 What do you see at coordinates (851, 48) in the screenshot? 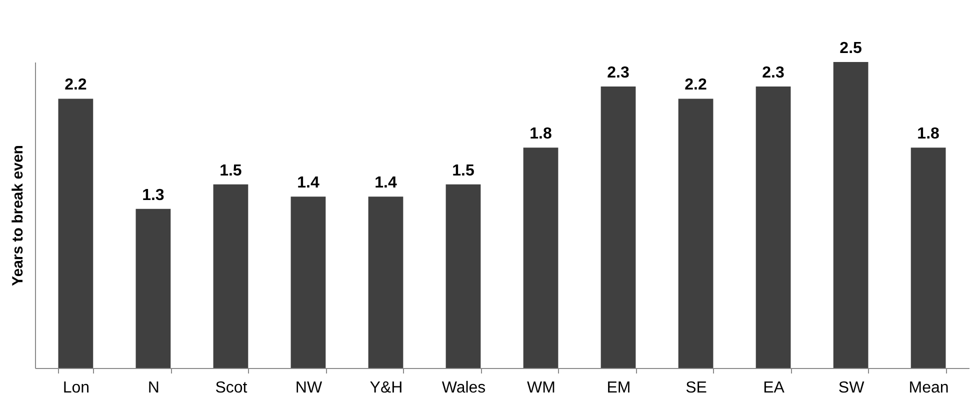
I see `data-label: 2.5` at bounding box center [851, 48].